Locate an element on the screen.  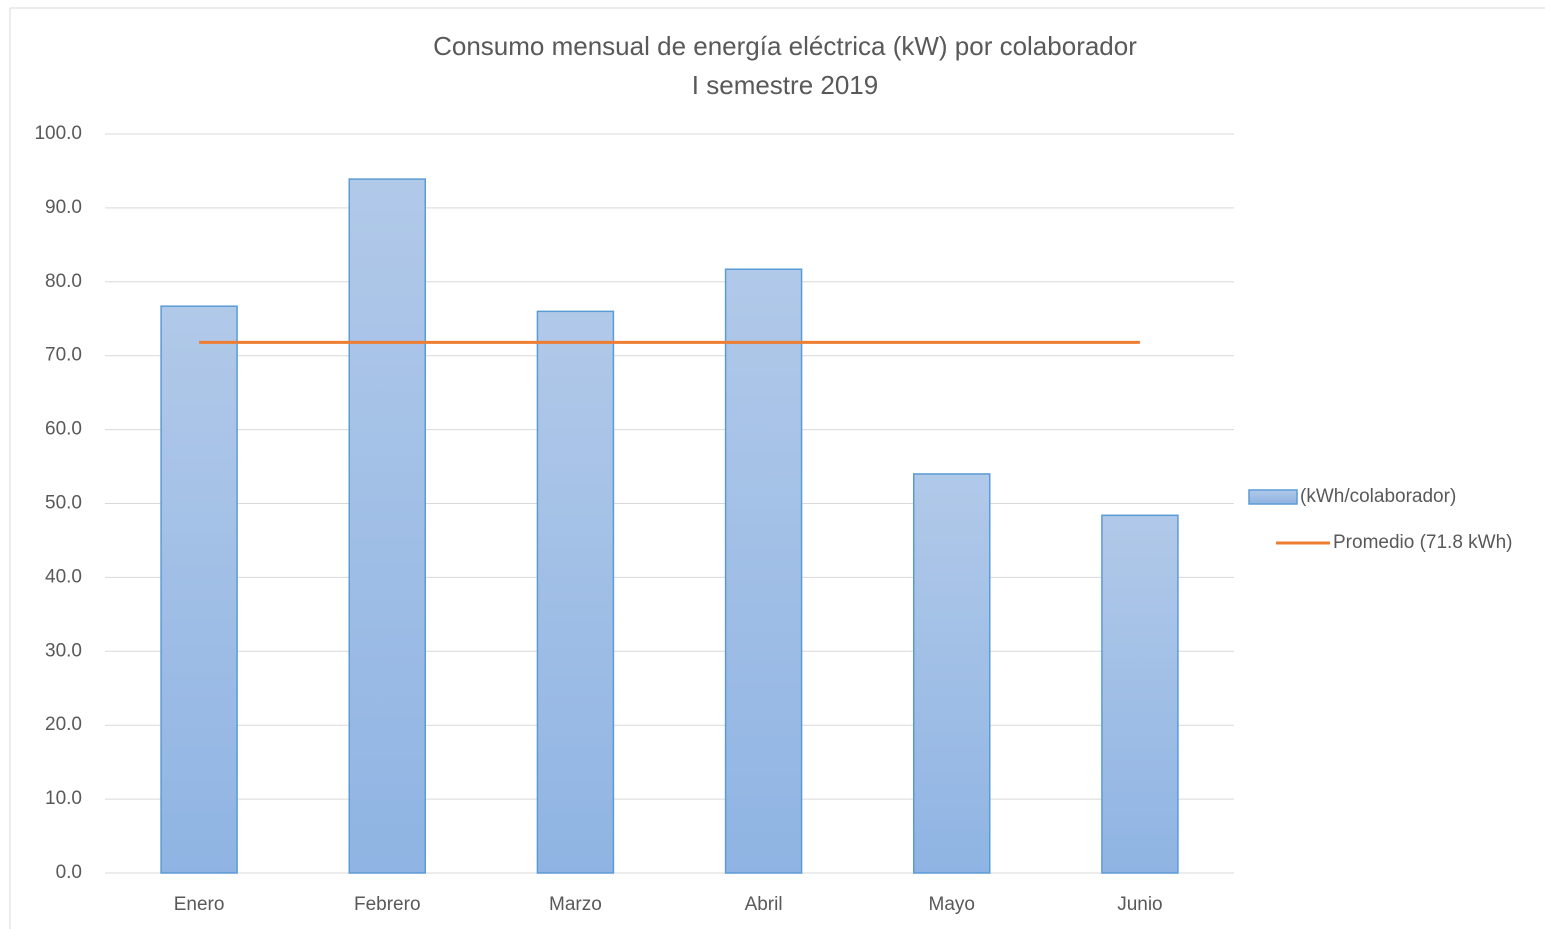
legend-label: (kWh/colaborador) is located at coordinates (1378, 496).